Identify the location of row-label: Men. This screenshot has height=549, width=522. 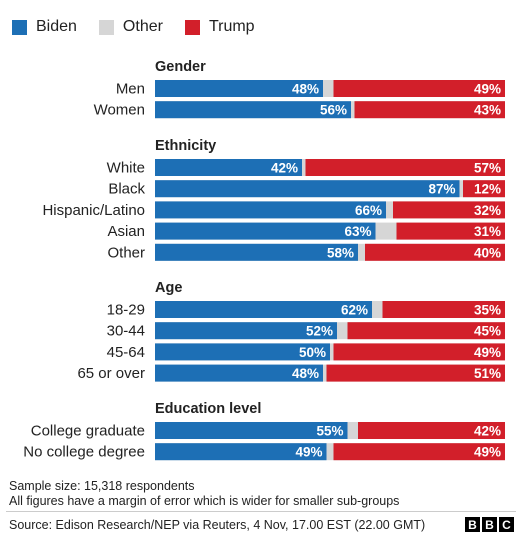
(130, 89).